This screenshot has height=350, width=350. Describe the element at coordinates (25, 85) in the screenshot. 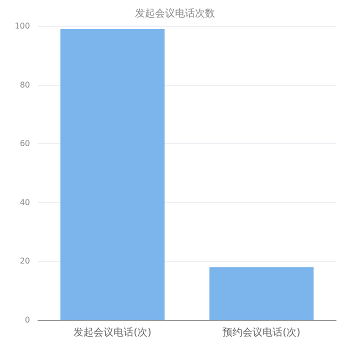

I see `y-tick-label: 80` at that location.